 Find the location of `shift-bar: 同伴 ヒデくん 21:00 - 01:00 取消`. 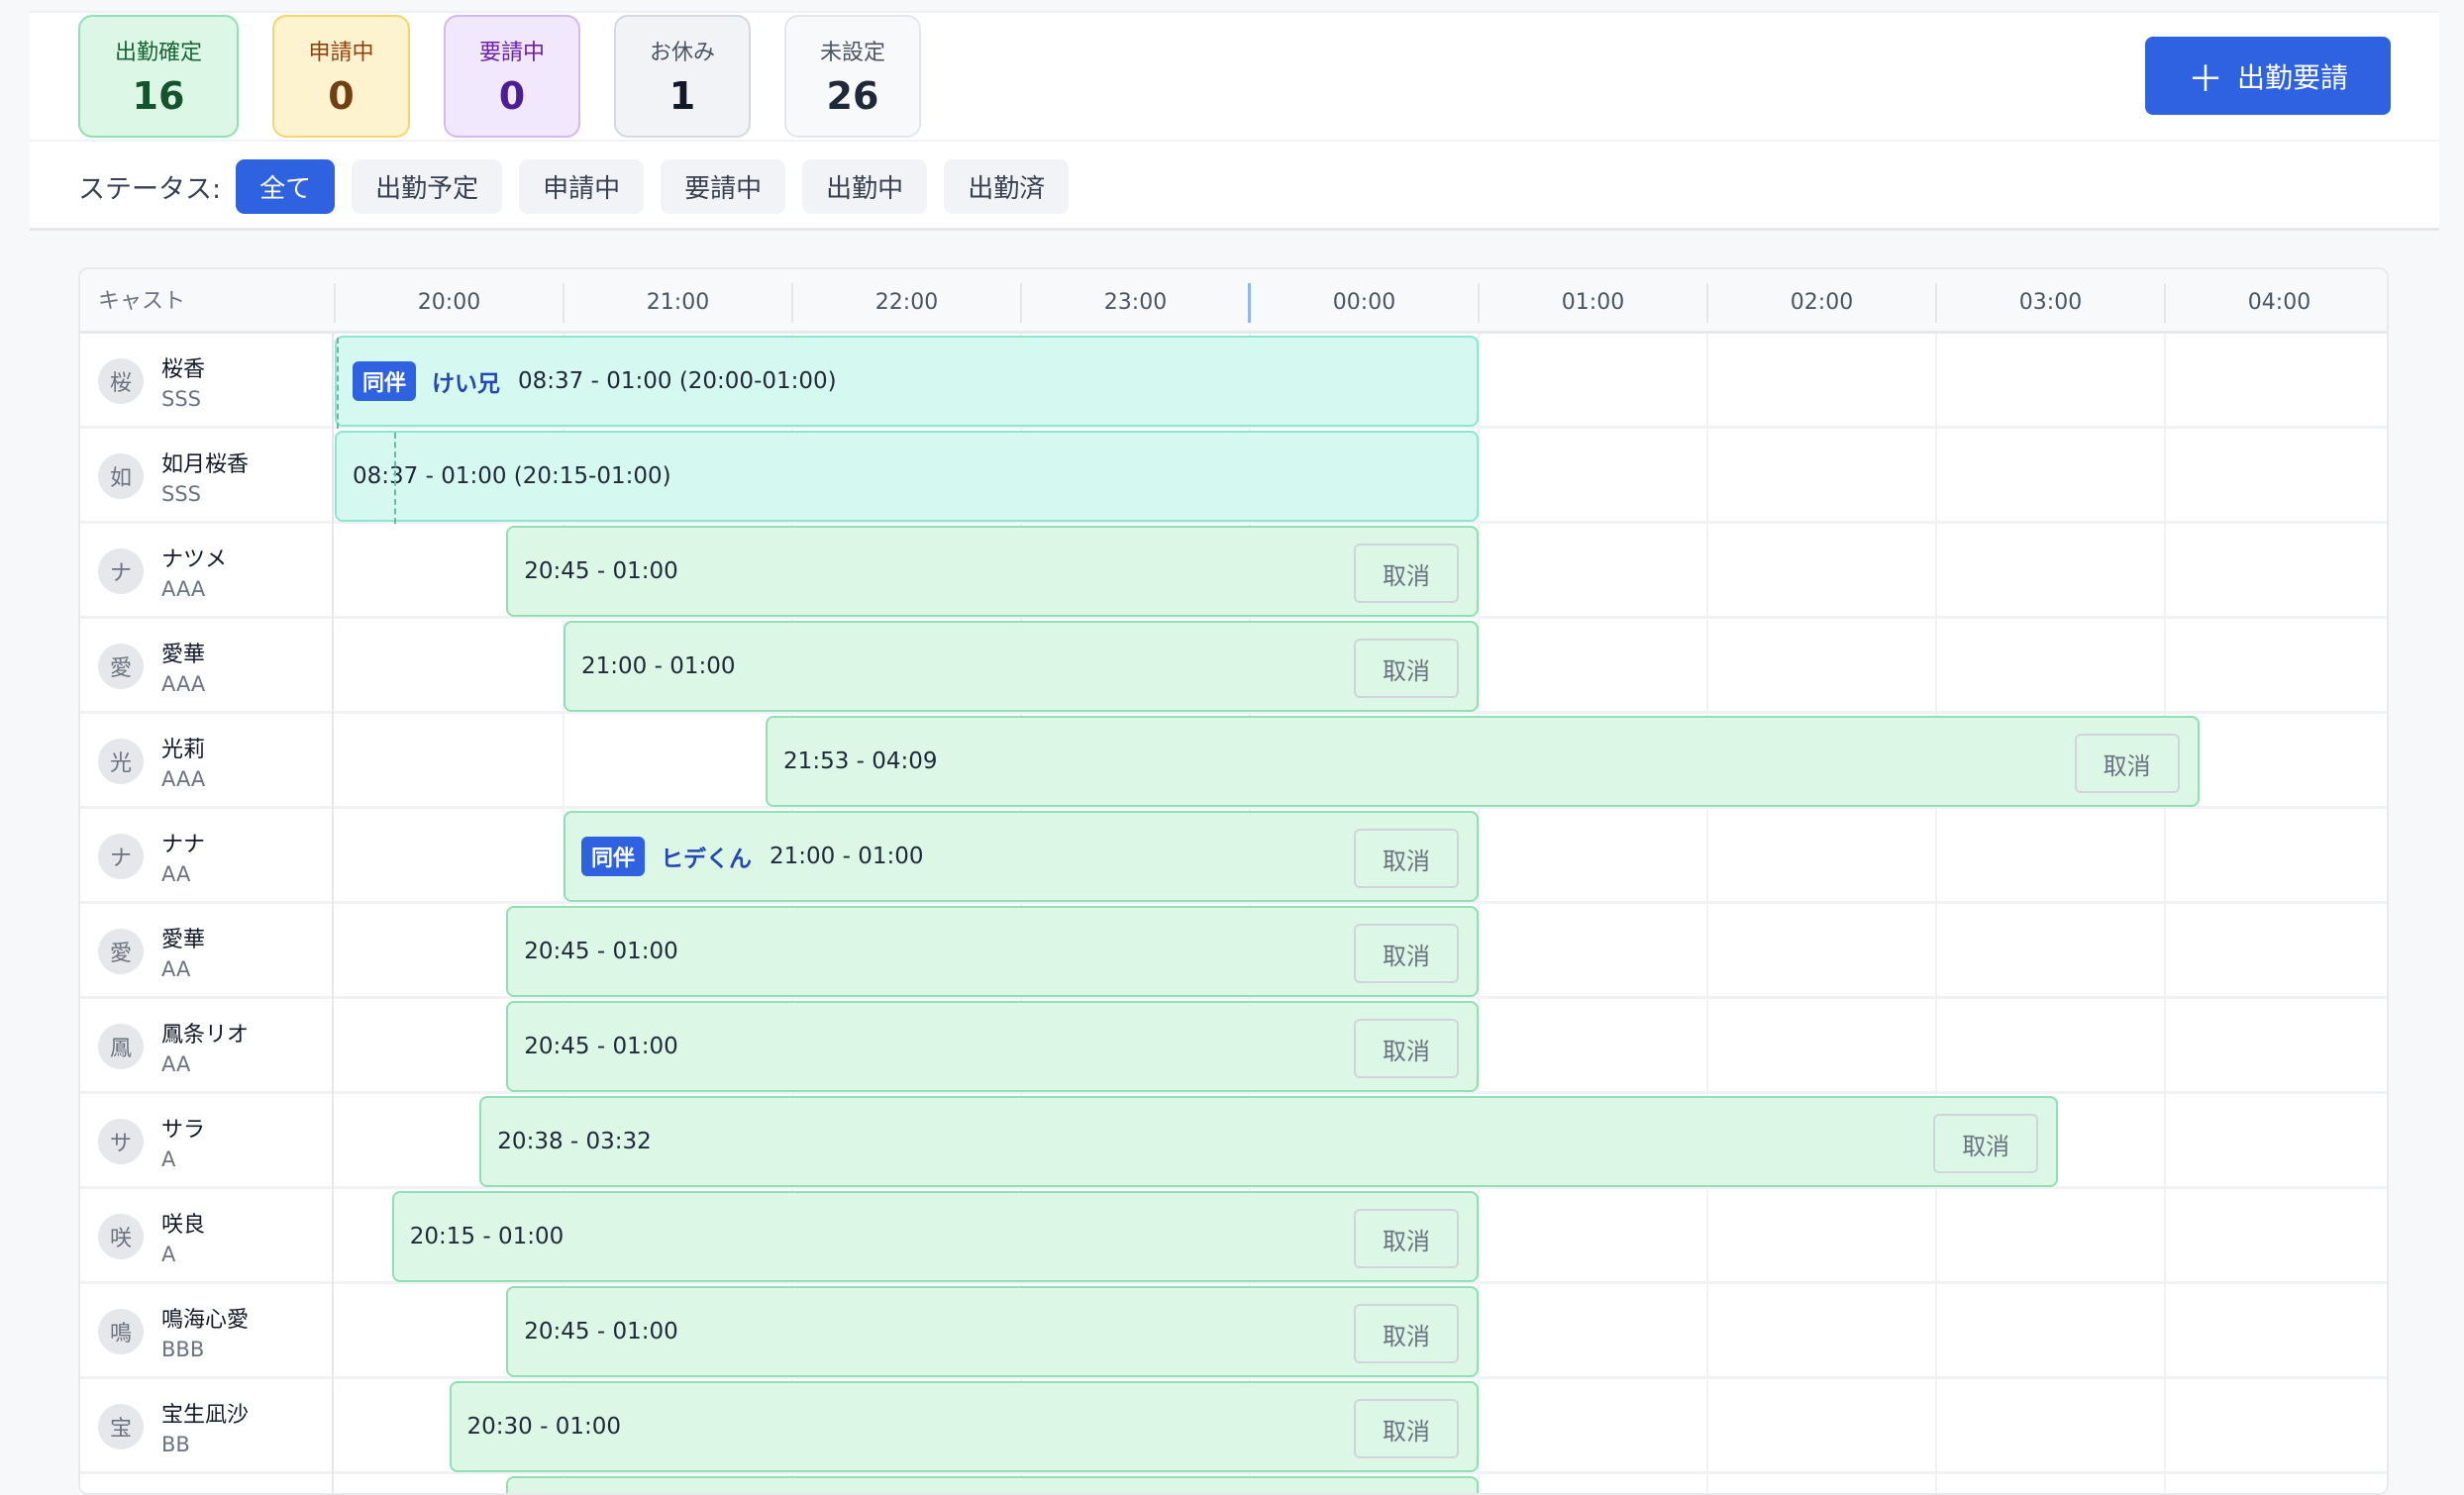

shift-bar: 同伴 ヒデくん 21:00 - 01:00 取消 is located at coordinates (1021, 856).